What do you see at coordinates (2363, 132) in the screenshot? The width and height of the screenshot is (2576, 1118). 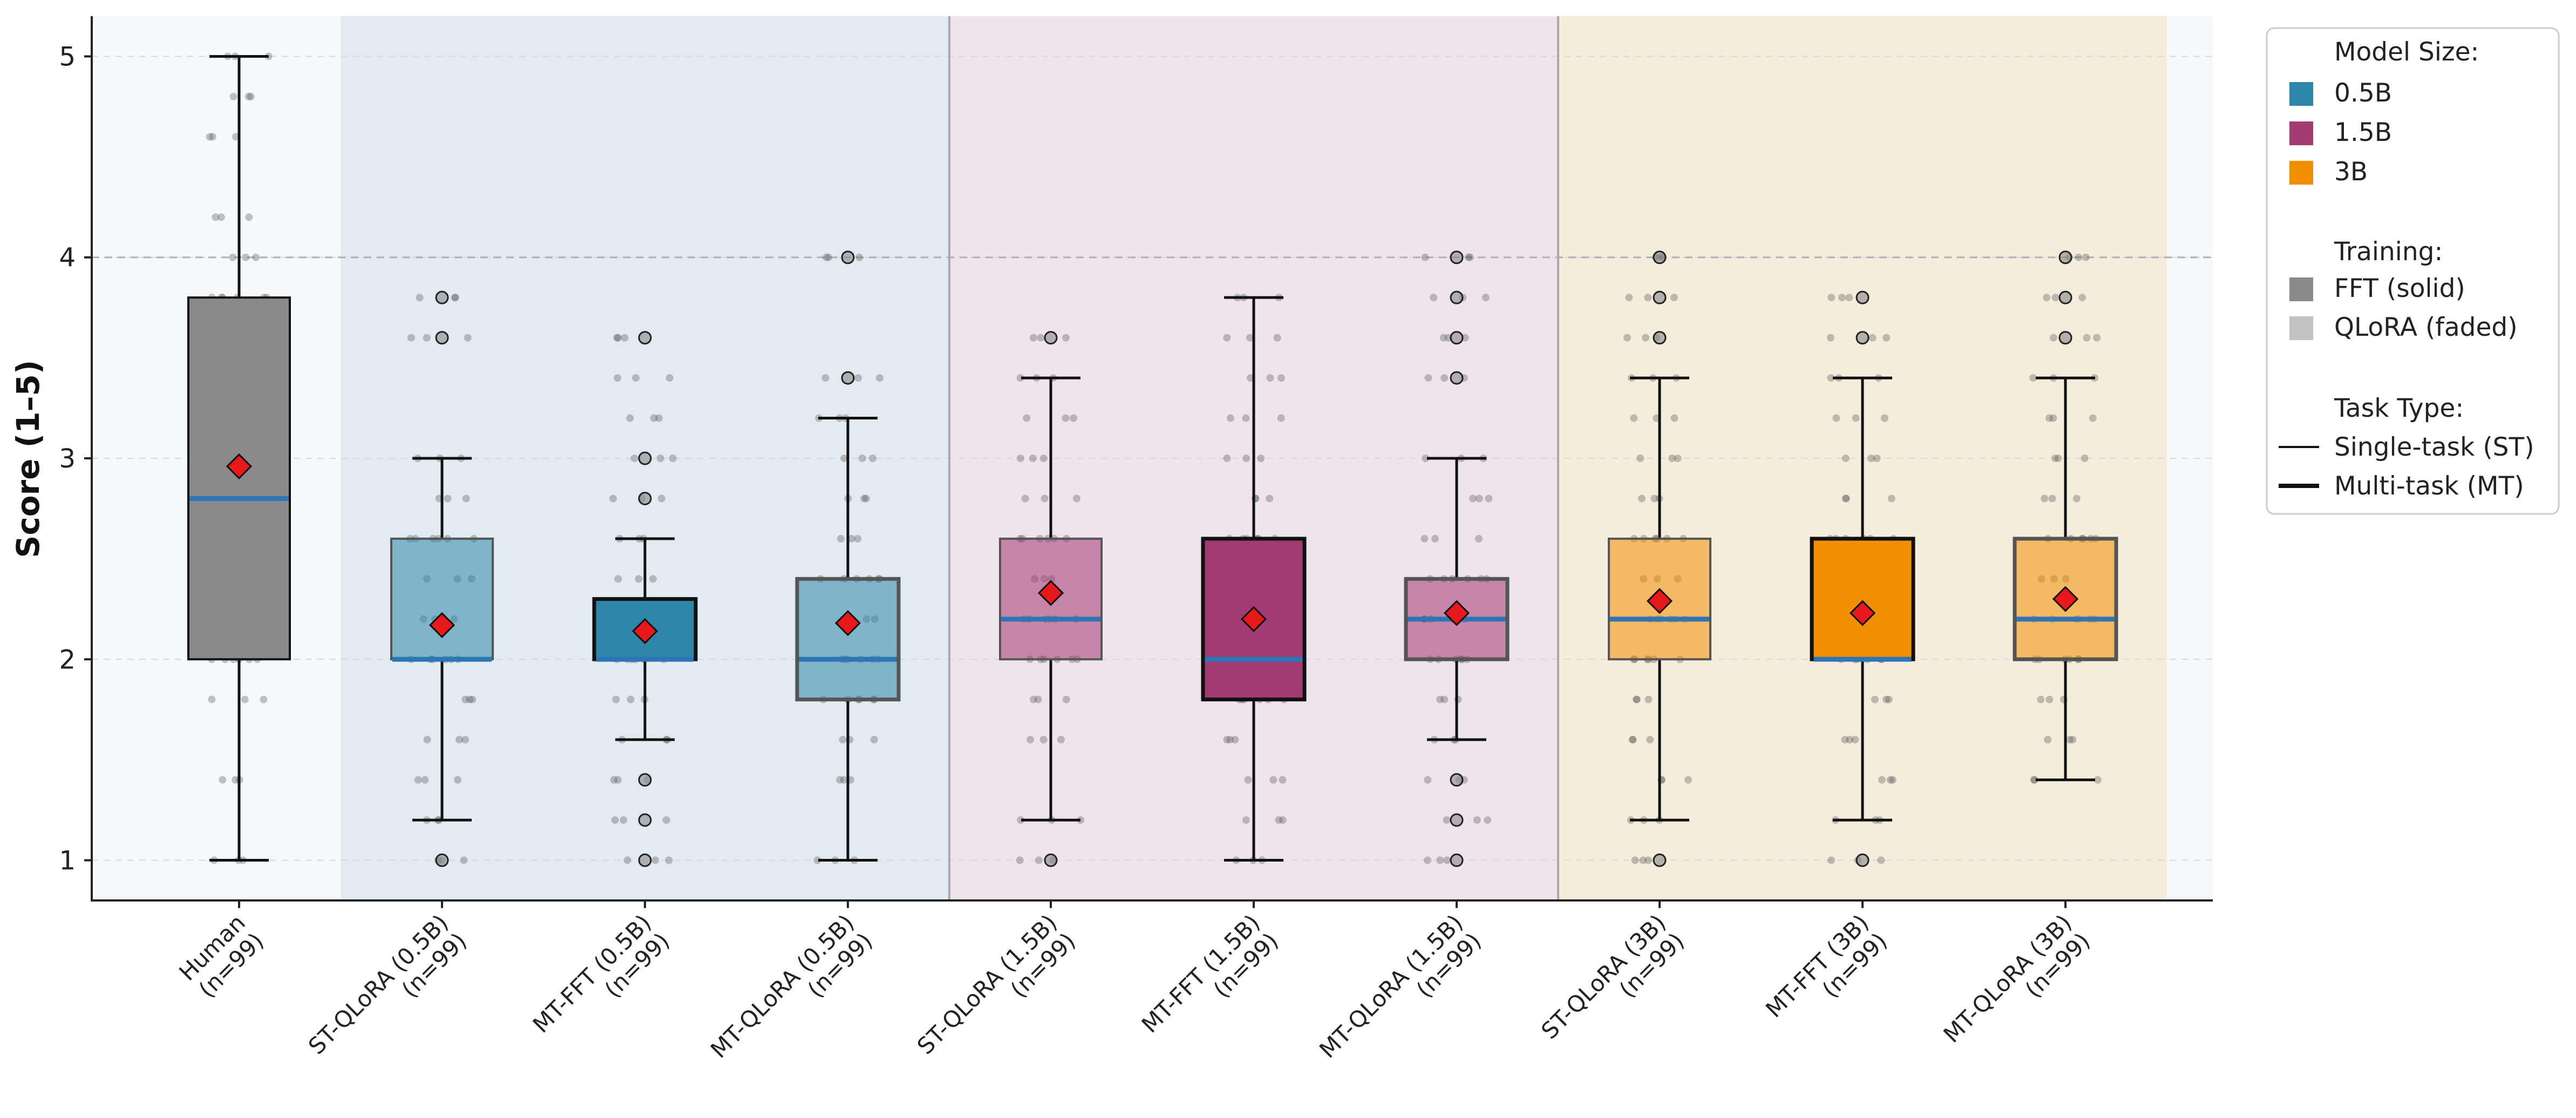 I see `legend-label-1-5b: 1.5B` at bounding box center [2363, 132].